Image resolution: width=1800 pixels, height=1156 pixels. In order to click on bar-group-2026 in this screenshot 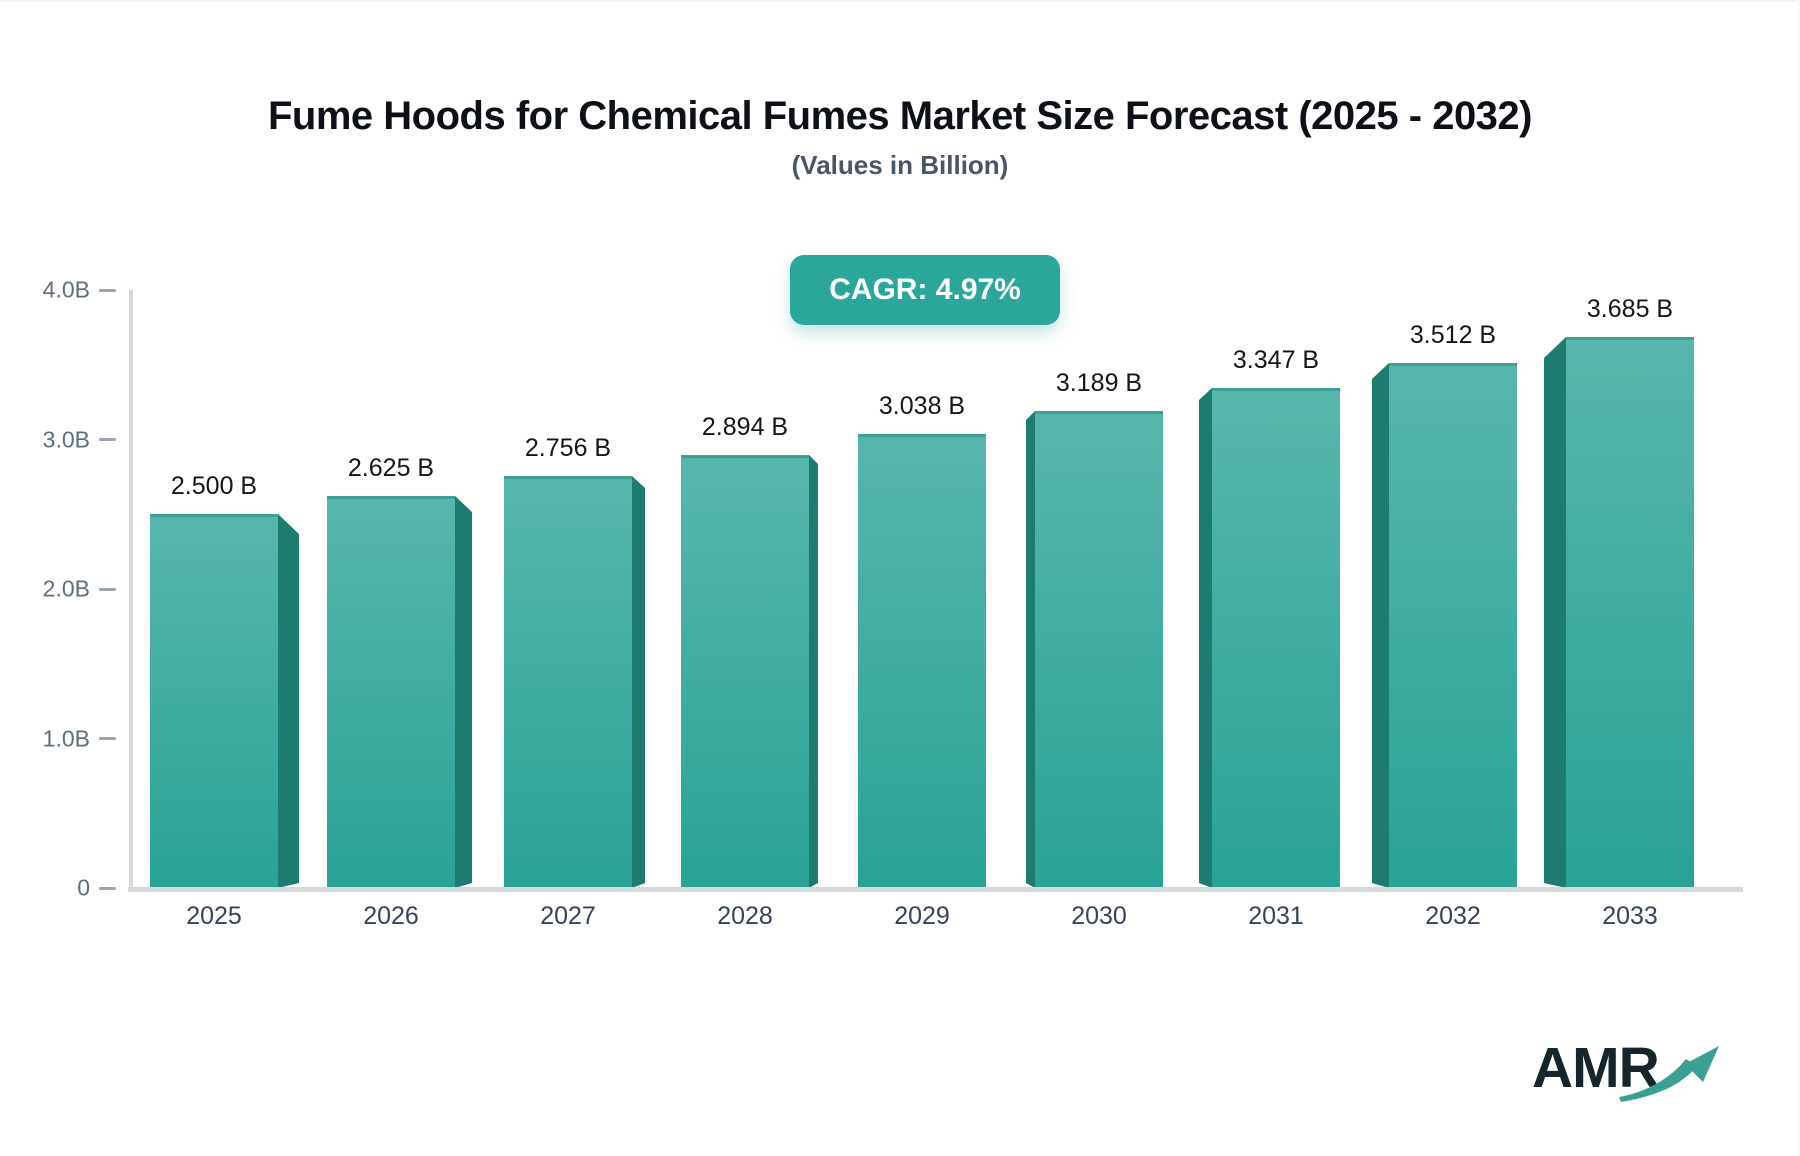, I will do `click(399, 692)`.